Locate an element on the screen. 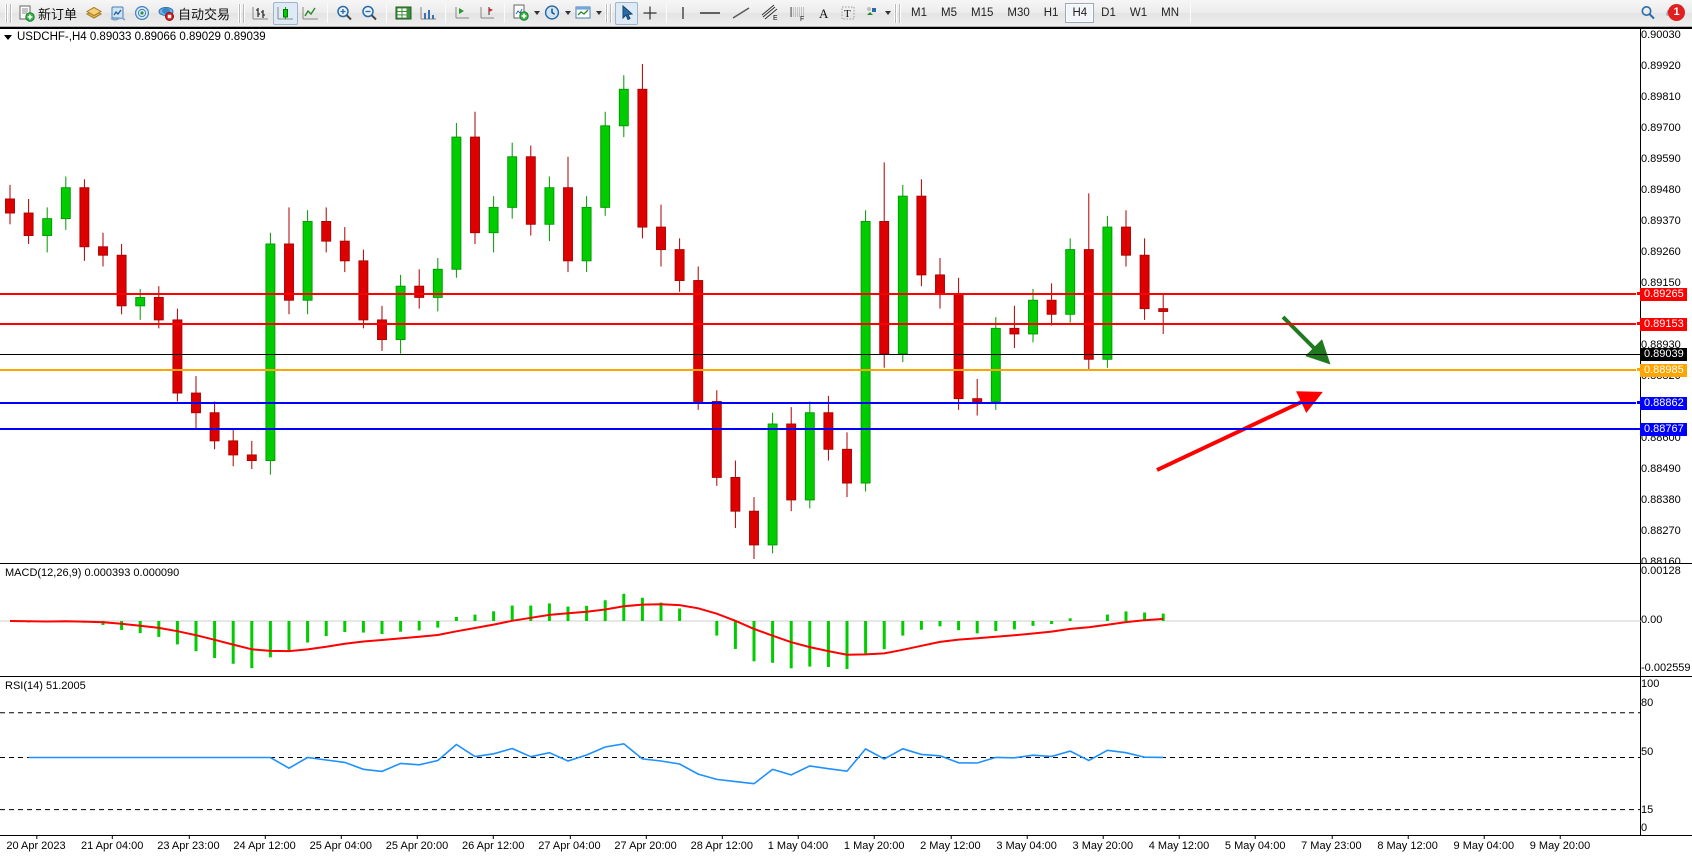  rsi-tick: 15 is located at coordinates (1647, 810).